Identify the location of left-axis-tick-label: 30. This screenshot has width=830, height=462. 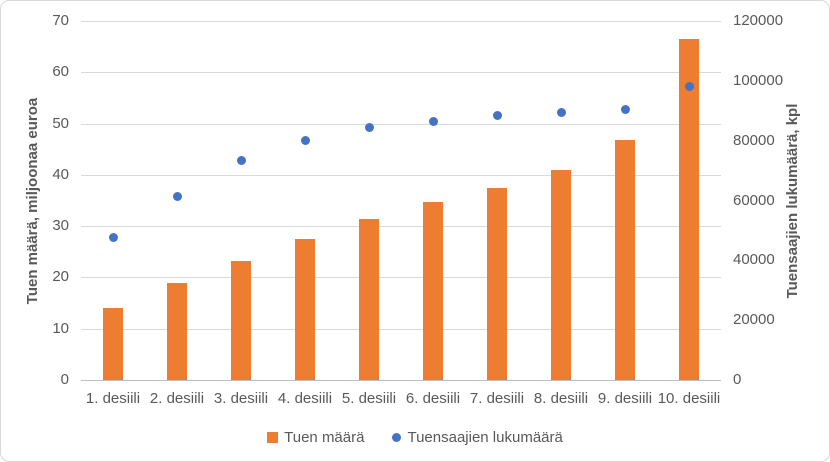
(60, 225).